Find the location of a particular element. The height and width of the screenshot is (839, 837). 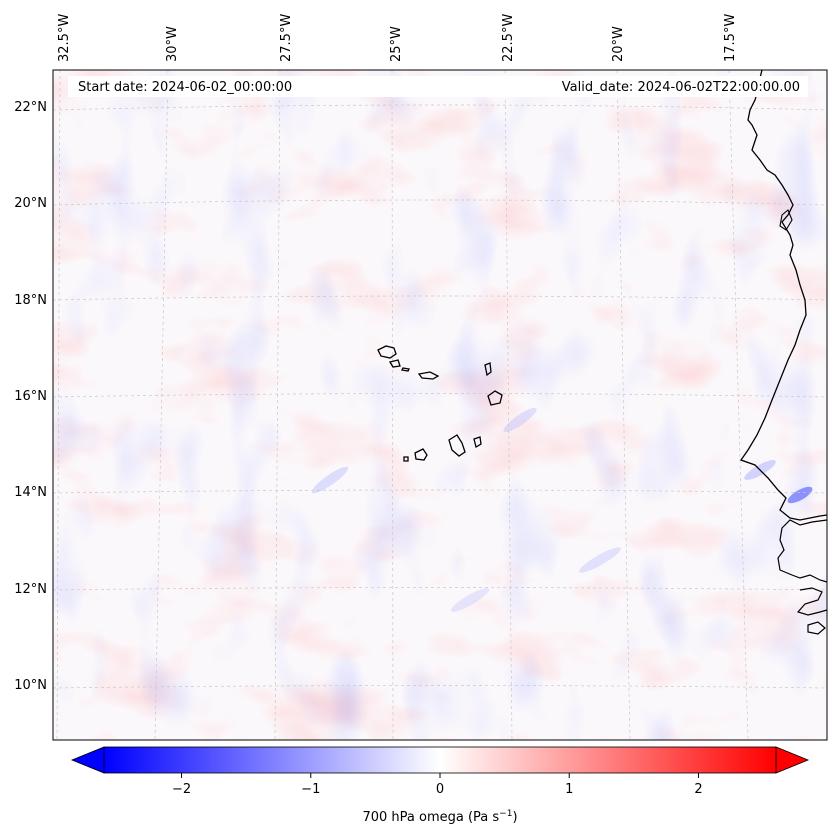

colorbar-ticks: −2 −1 0 1 2 is located at coordinates (437, 785).